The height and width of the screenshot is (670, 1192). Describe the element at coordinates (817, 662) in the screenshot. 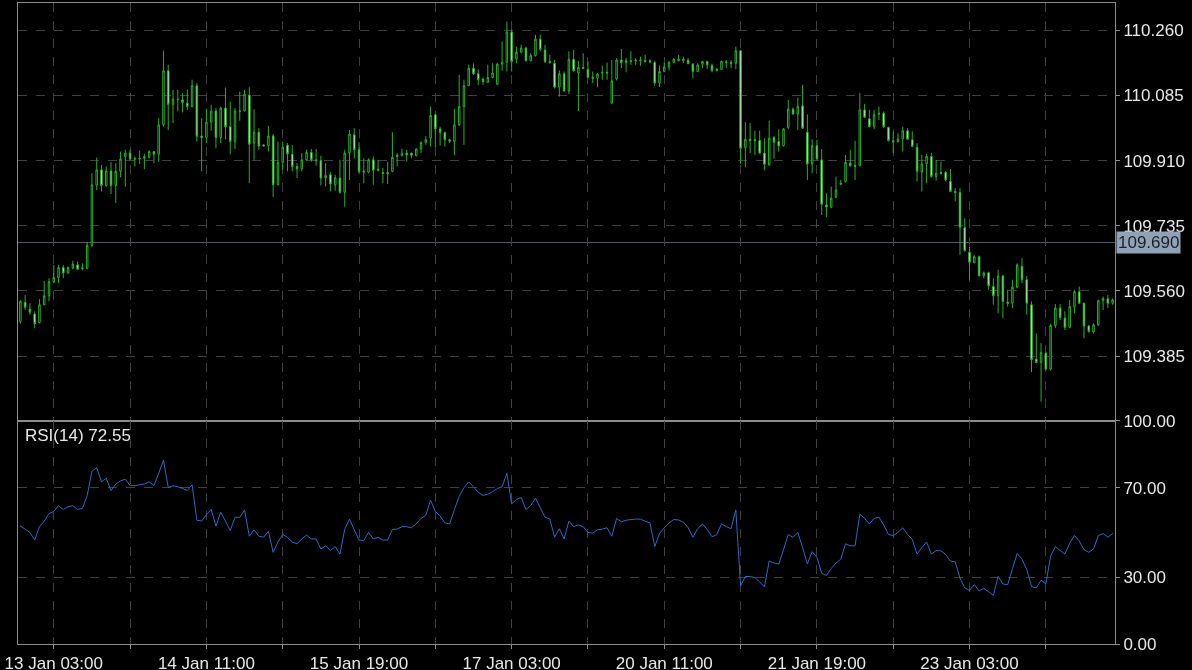

I see `x-tick-label: 21 Jan 19:00` at that location.